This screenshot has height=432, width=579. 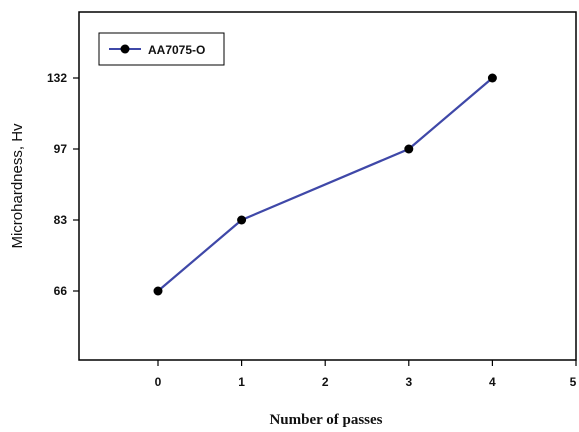 What do you see at coordinates (573, 382) in the screenshot?
I see `x-tick-label: 5` at bounding box center [573, 382].